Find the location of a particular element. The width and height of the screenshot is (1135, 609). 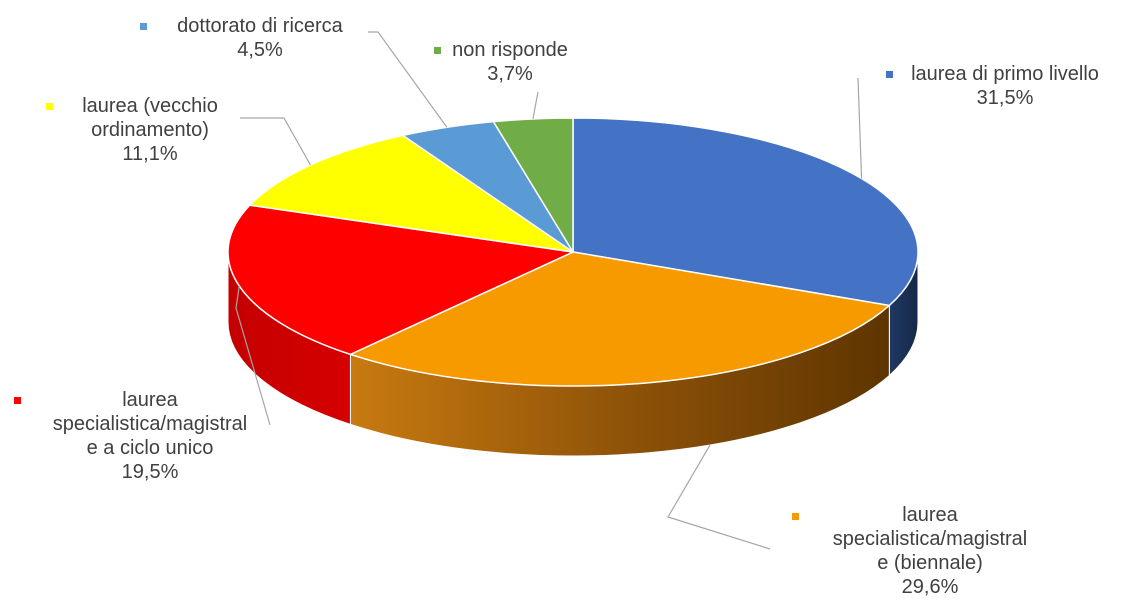

slice-label-name: non risponde is located at coordinates (510, 50).